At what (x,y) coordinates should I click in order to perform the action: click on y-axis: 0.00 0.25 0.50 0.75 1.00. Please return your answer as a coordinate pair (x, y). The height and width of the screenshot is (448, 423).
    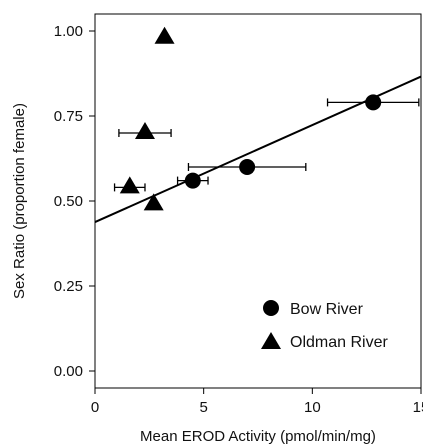
    Looking at the image, I should click on (74, 201).